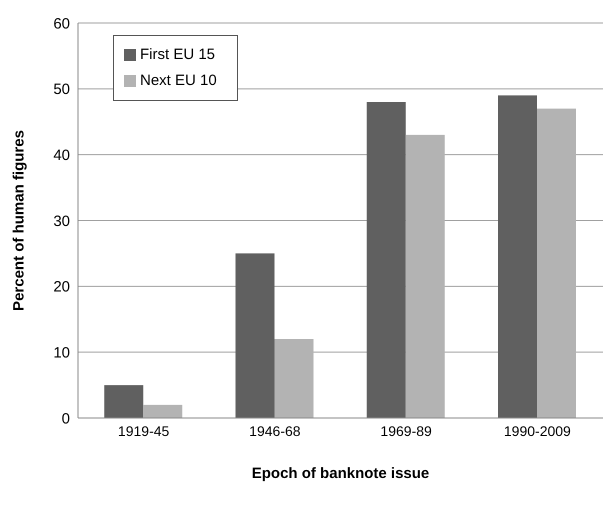 This screenshot has height=513, width=613. Describe the element at coordinates (178, 80) in the screenshot. I see `legend-label: Next EU 10` at that location.